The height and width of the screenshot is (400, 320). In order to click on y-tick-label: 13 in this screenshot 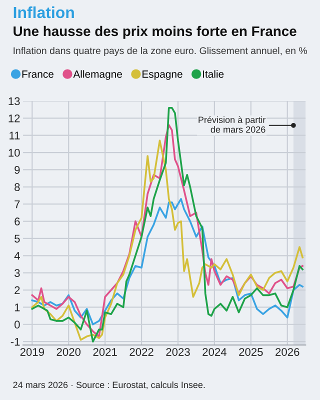, I will do `click(14, 101)`.